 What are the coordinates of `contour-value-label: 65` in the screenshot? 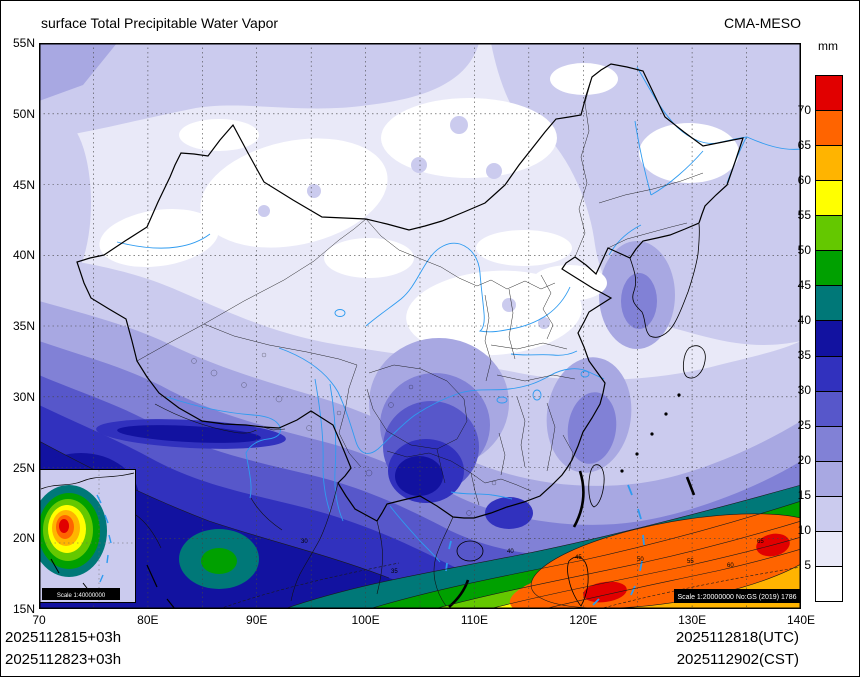 It's located at (760, 542).